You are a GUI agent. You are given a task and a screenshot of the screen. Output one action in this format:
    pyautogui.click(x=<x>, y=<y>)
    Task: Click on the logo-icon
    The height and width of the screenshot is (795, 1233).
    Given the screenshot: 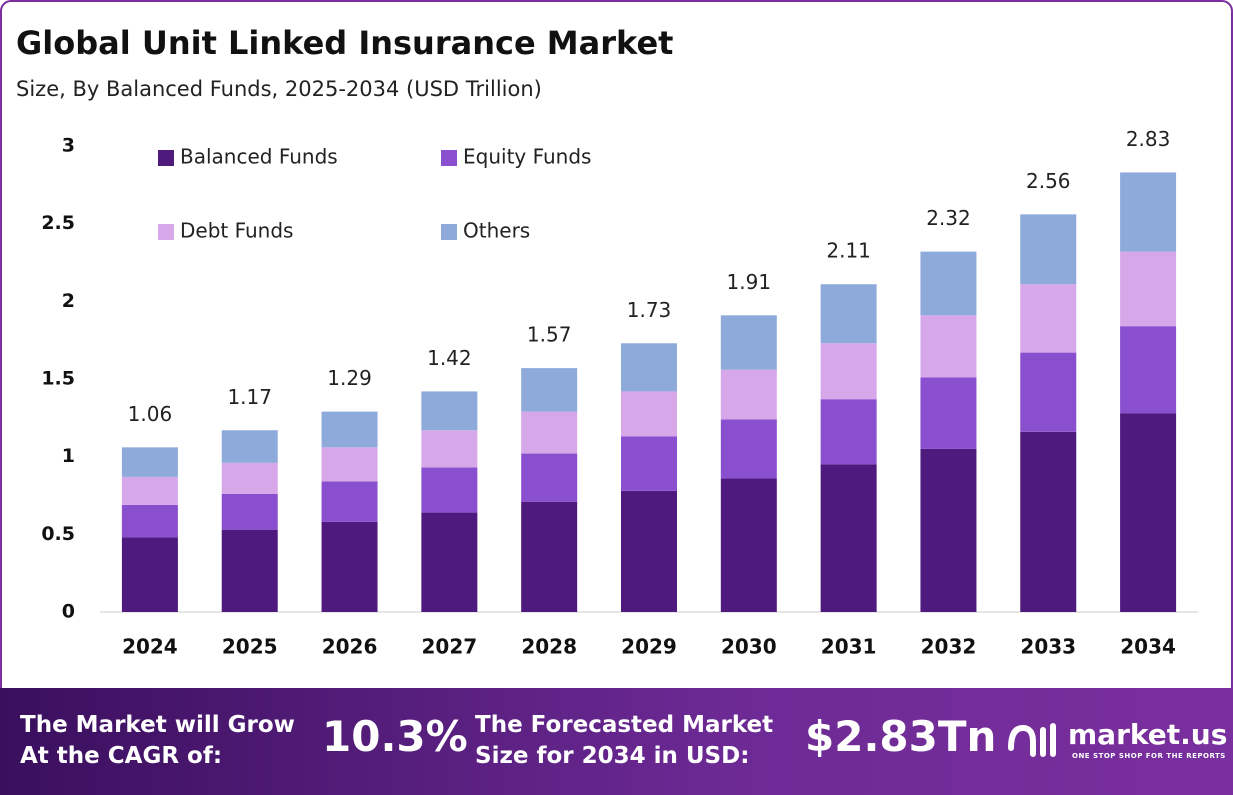 What is the action you would take?
    pyautogui.click(x=1032, y=740)
    